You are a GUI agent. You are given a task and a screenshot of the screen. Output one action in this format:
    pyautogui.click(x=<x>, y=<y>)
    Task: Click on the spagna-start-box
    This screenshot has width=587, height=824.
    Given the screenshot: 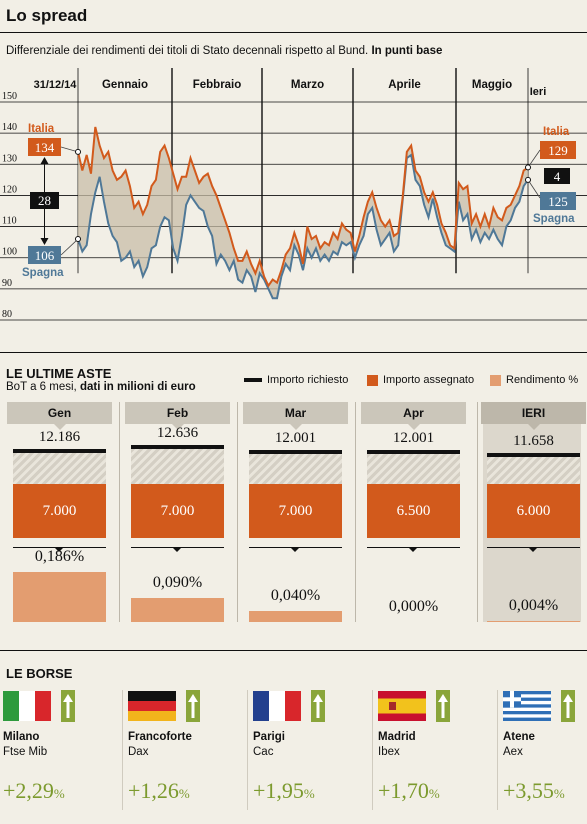 What is the action you would take?
    pyautogui.click(x=44, y=255)
    